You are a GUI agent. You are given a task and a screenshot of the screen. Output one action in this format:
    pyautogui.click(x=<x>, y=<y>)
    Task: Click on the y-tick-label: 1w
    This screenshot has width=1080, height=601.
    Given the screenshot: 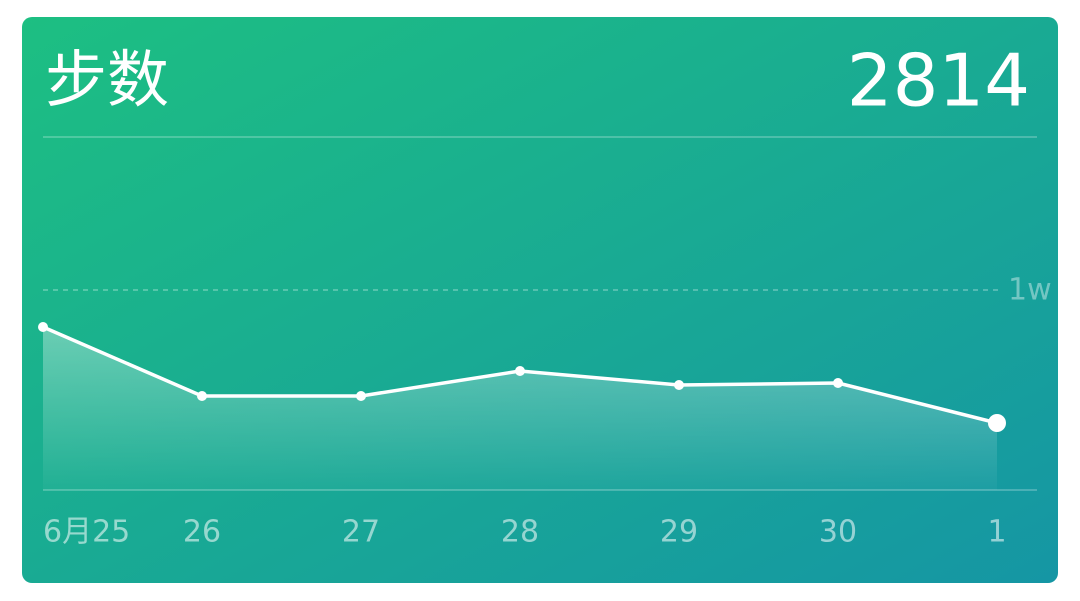 What is the action you would take?
    pyautogui.click(x=1030, y=290)
    